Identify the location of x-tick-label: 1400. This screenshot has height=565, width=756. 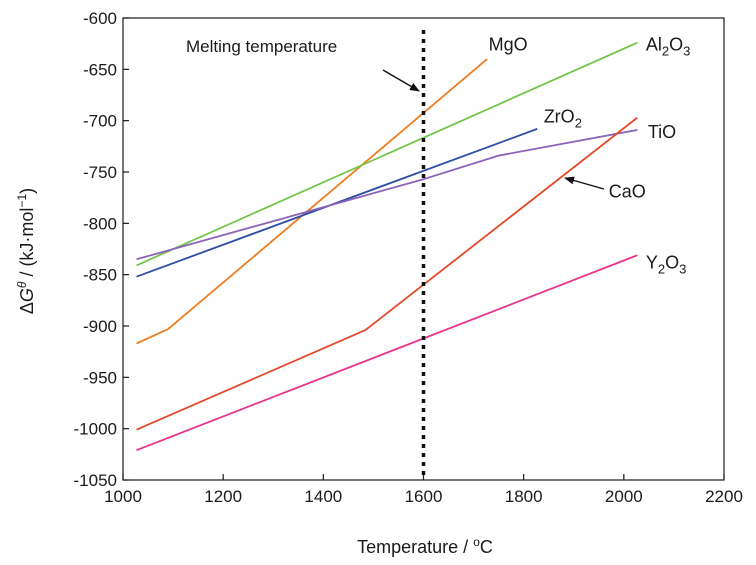
(323, 496).